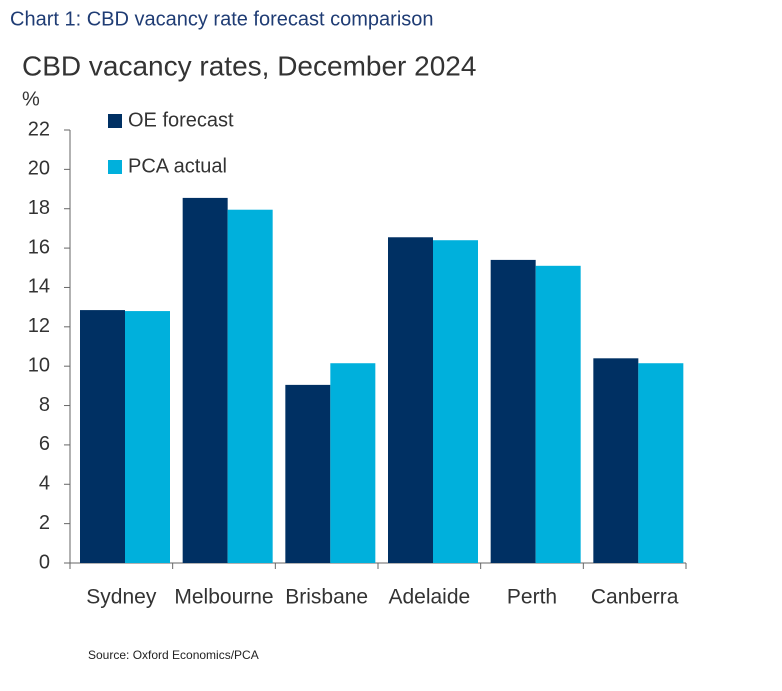 The width and height of the screenshot is (782, 691). What do you see at coordinates (39, 169) in the screenshot?
I see `y-tick-label: 20` at bounding box center [39, 169].